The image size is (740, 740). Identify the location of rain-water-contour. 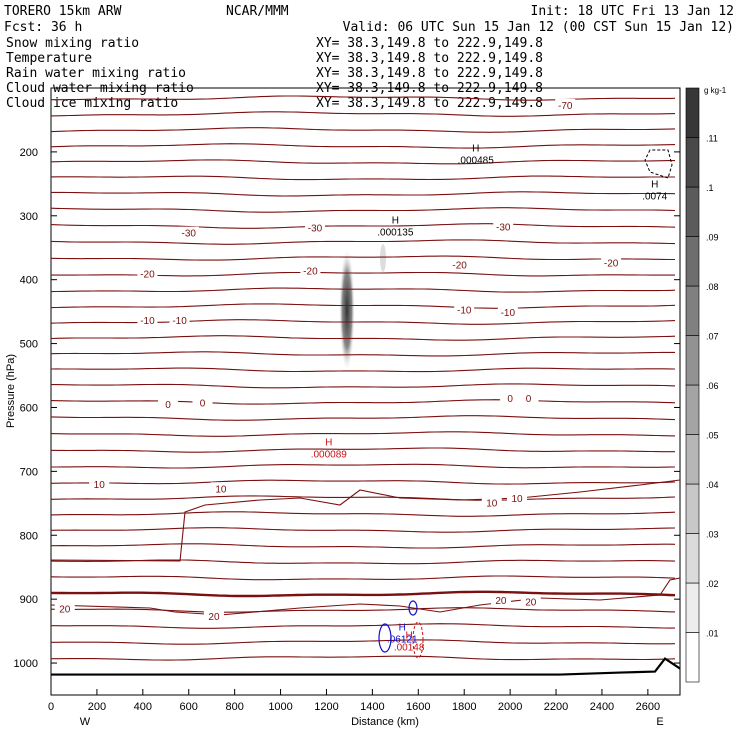
(418, 640).